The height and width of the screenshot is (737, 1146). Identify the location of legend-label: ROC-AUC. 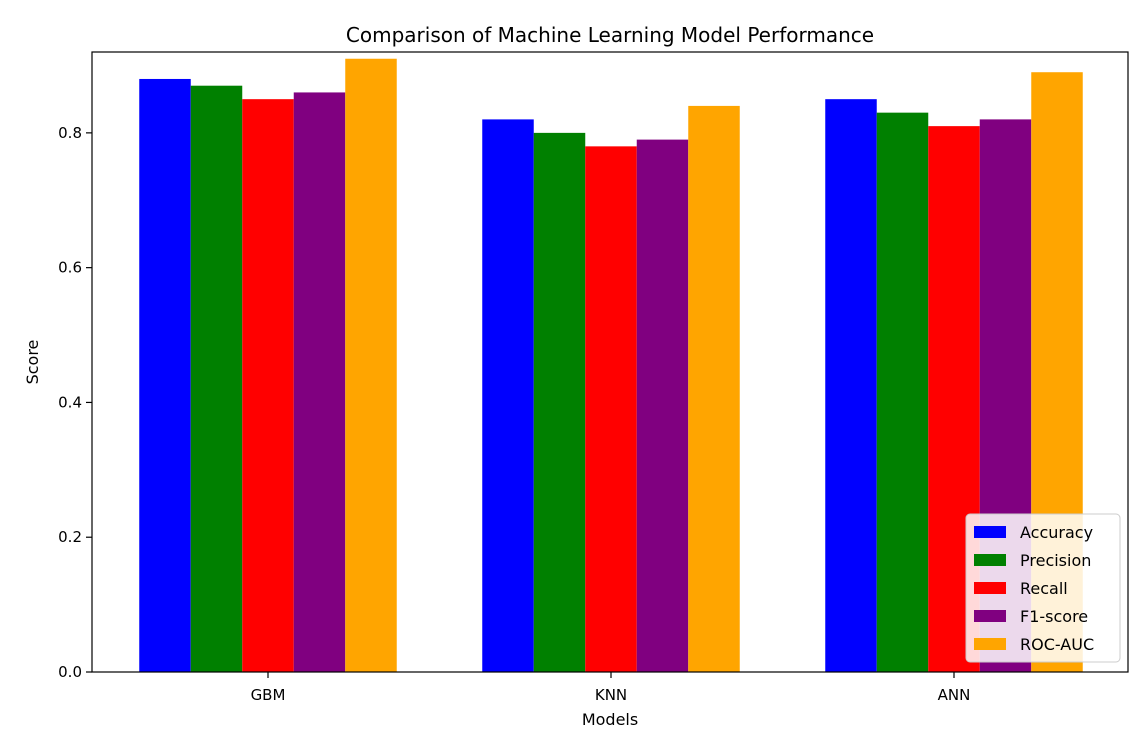
(1057, 644).